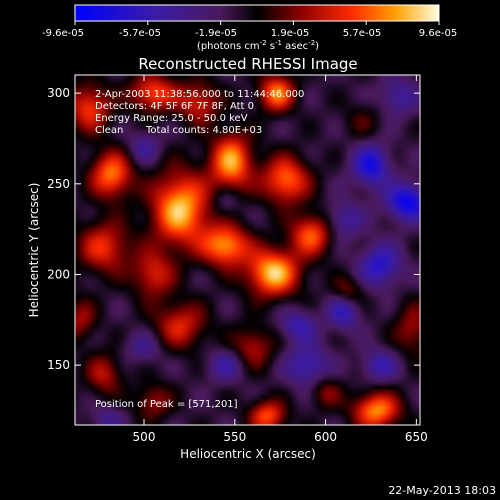 Image resolution: width=500 pixels, height=500 pixels. What do you see at coordinates (438, 33) in the screenshot?
I see `colorbar-tick-label: 9.6e-05` at bounding box center [438, 33].